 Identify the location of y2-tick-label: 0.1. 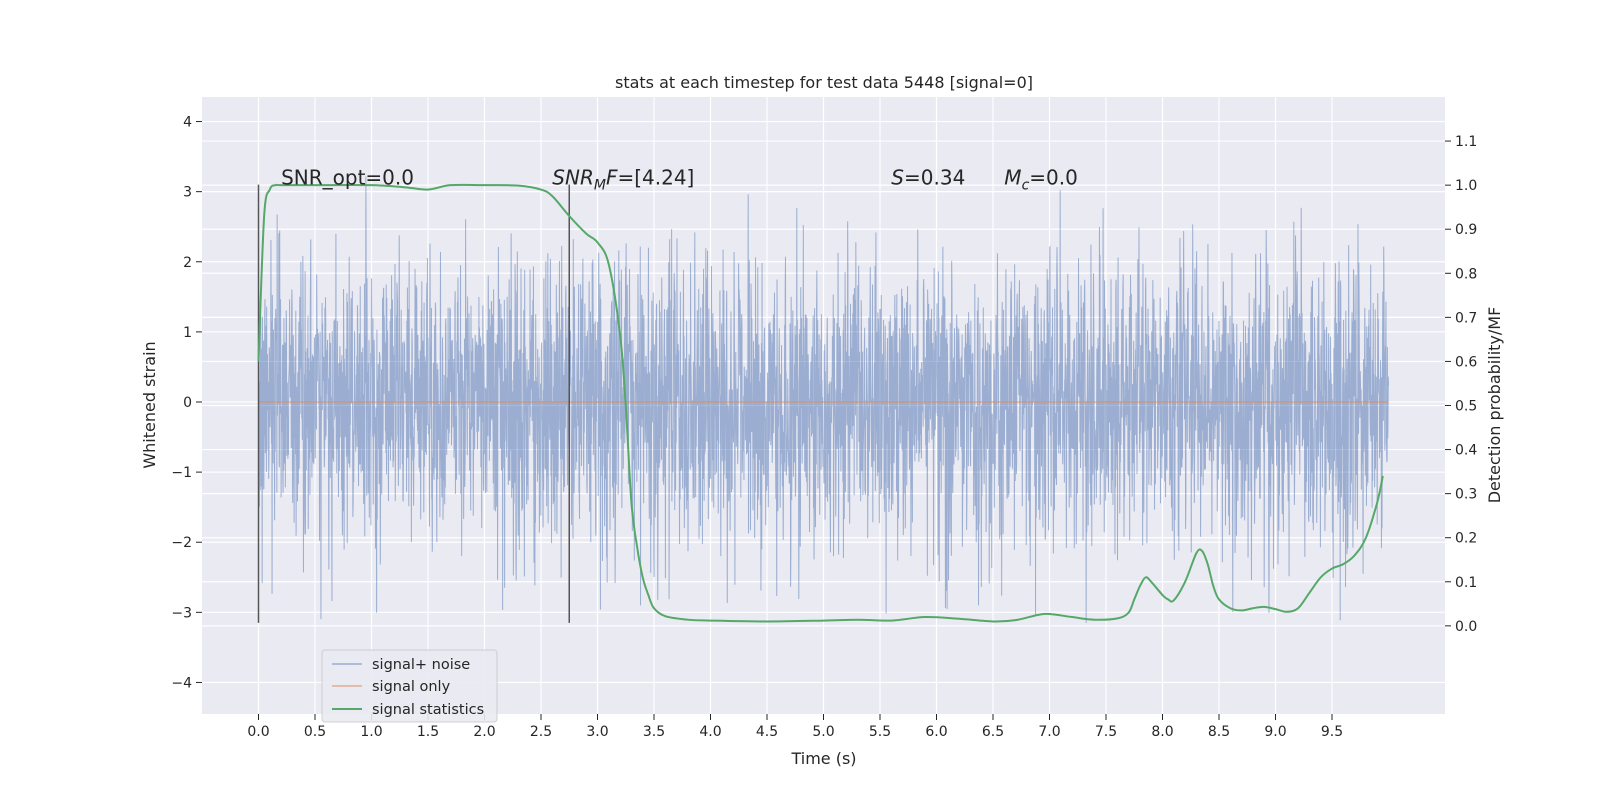
(1466, 583).